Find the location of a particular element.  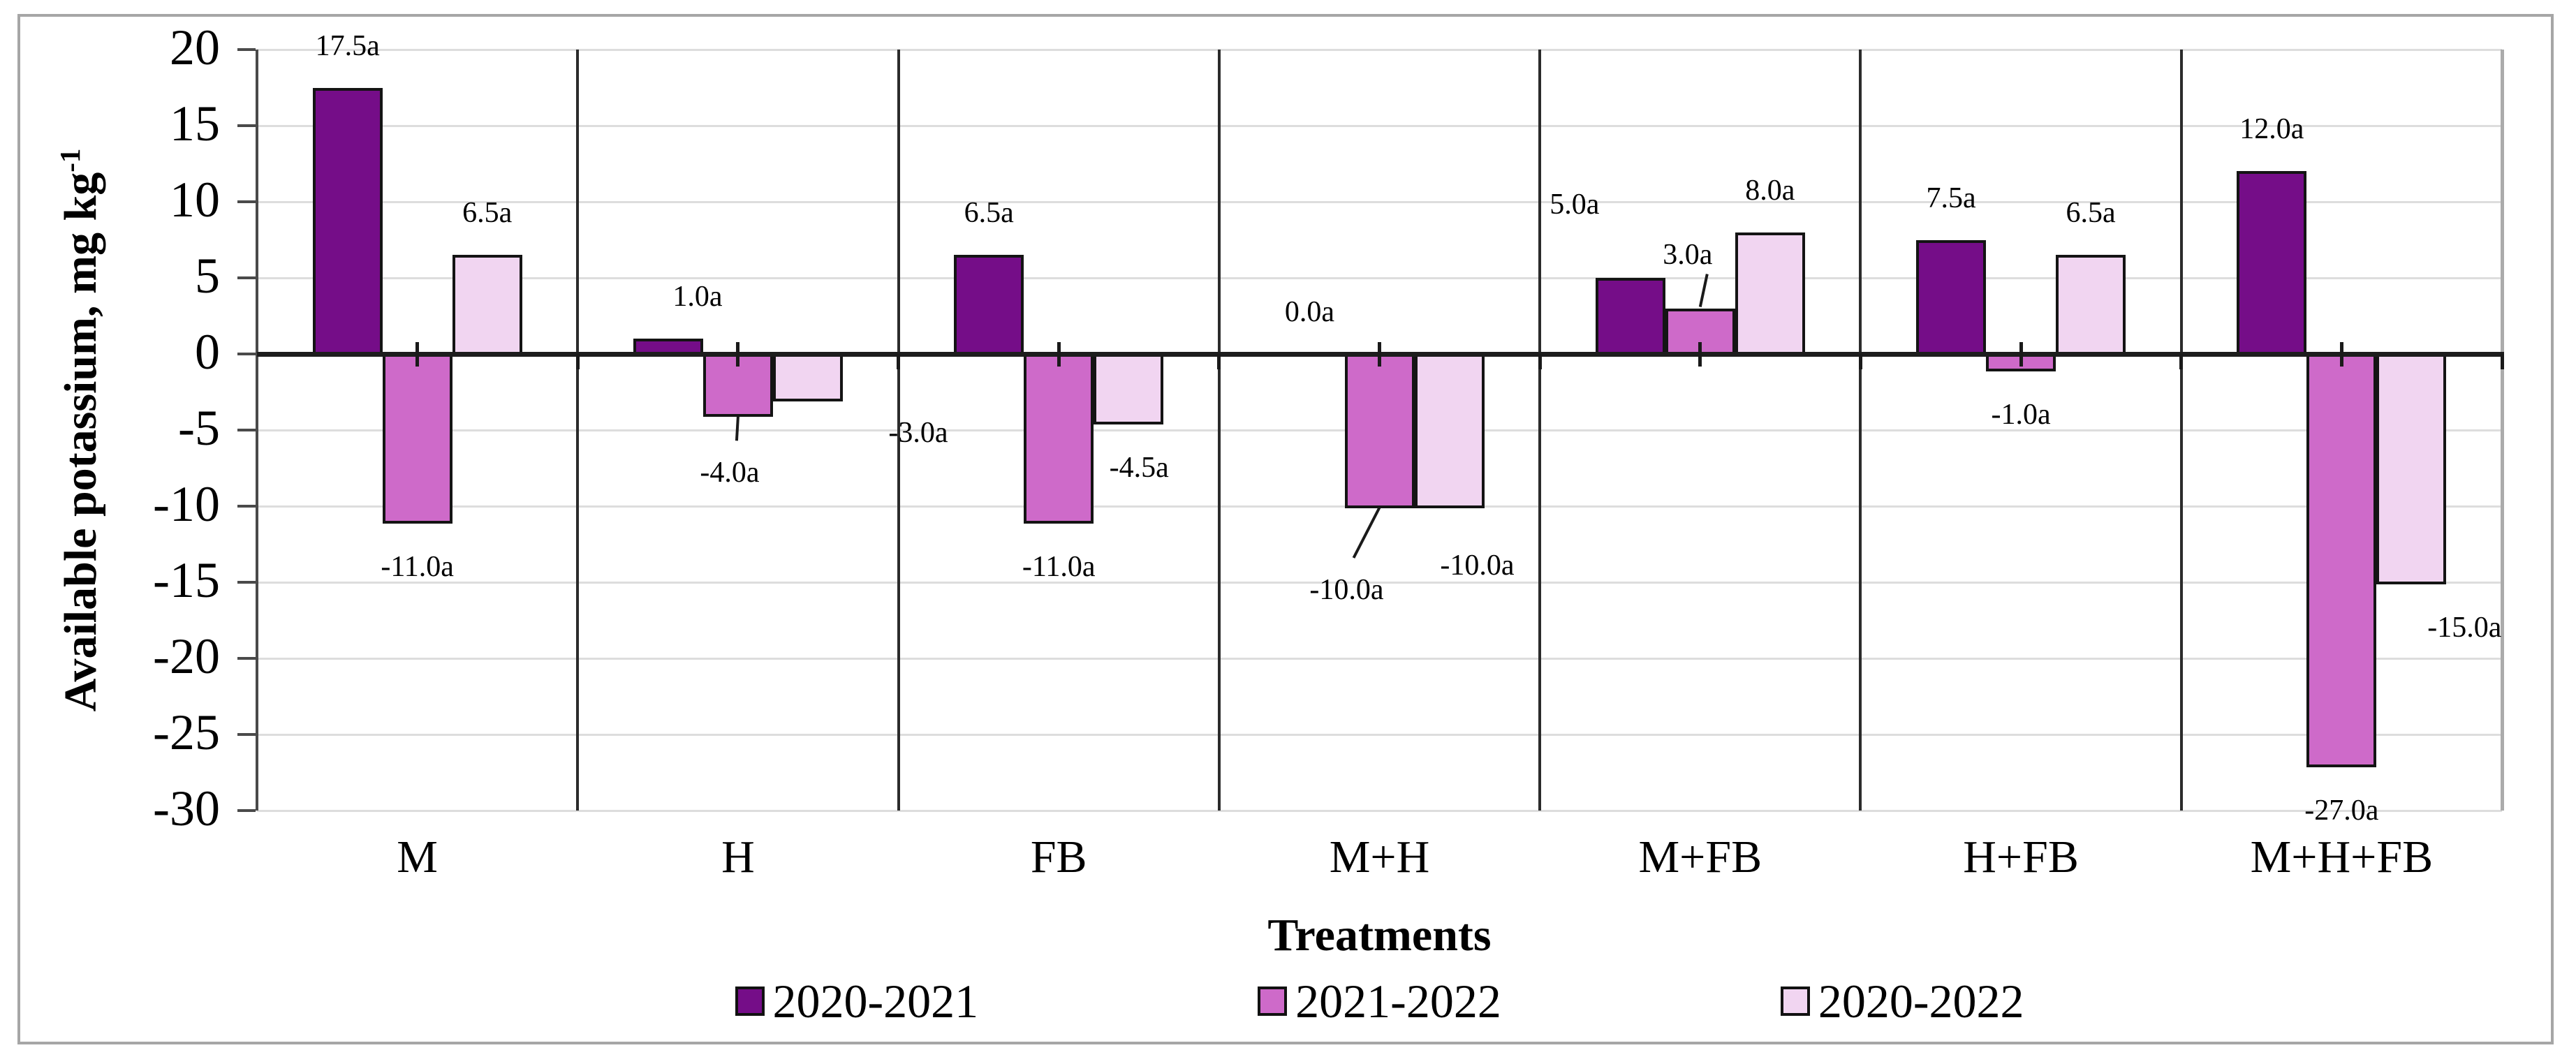

bar-2020-2022-H is located at coordinates (807, 378).